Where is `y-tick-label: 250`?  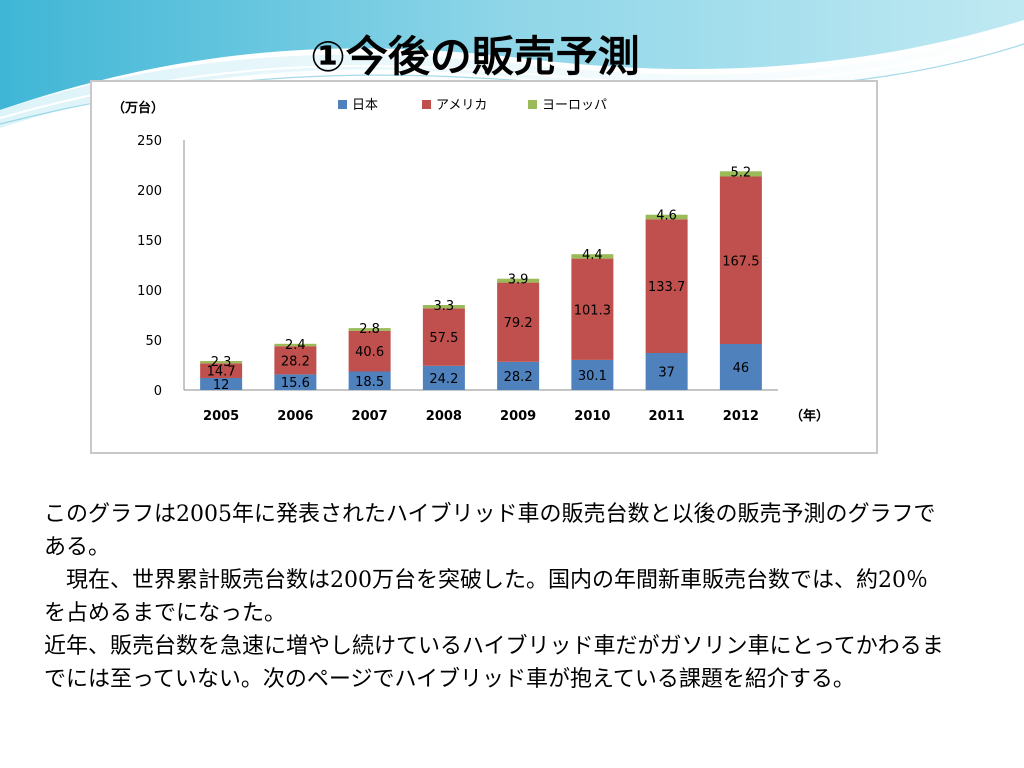
y-tick-label: 250 is located at coordinates (149, 141).